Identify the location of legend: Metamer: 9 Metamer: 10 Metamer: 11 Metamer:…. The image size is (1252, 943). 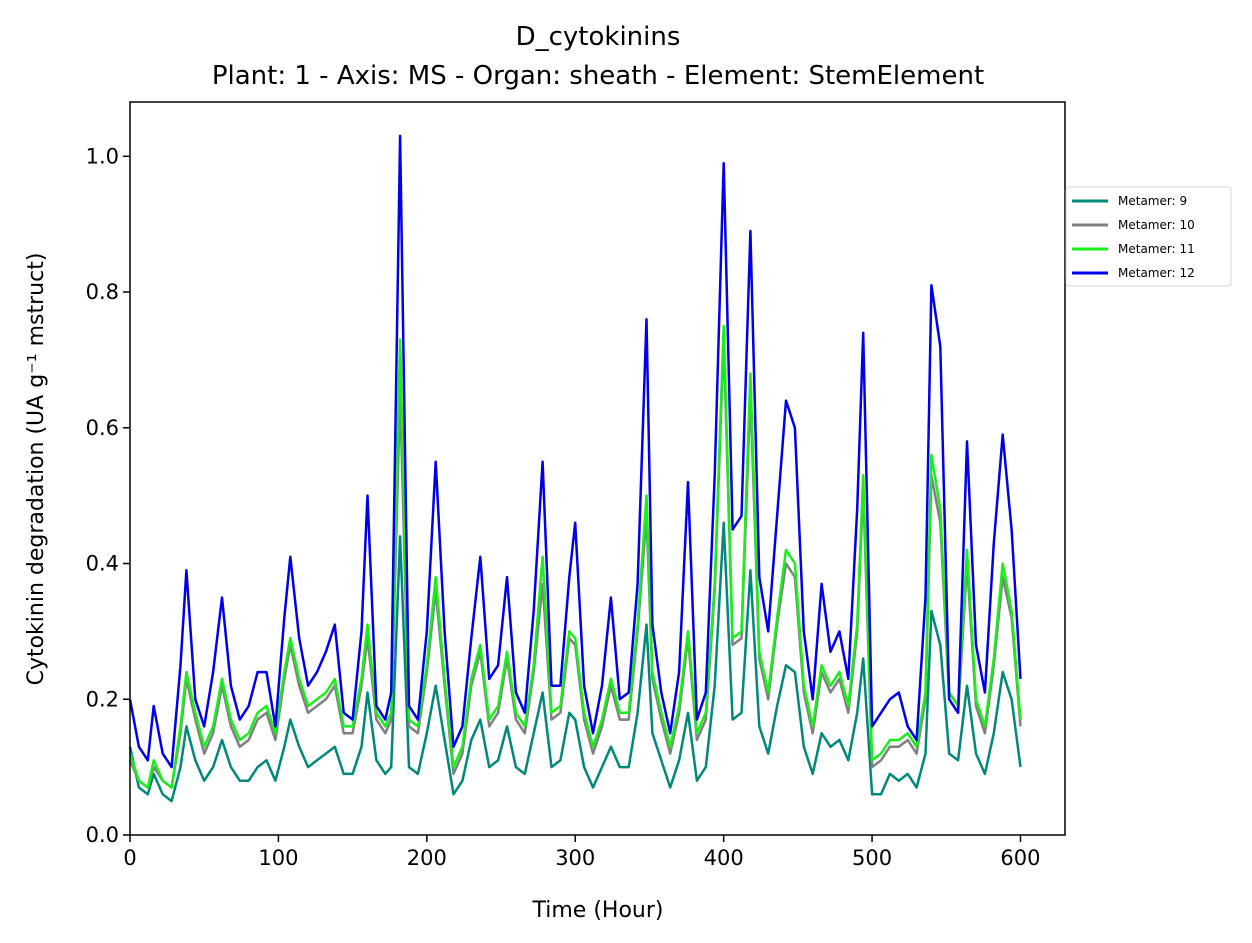
(1148, 236).